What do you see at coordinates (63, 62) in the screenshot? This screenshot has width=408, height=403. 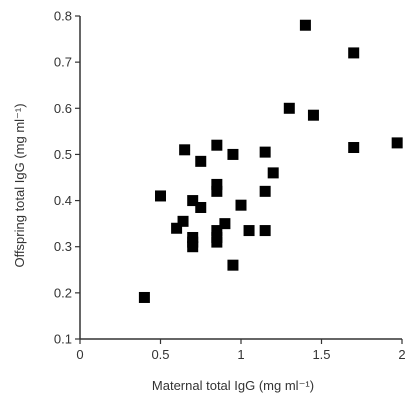 I see `y-tick-label: 0.7` at bounding box center [63, 62].